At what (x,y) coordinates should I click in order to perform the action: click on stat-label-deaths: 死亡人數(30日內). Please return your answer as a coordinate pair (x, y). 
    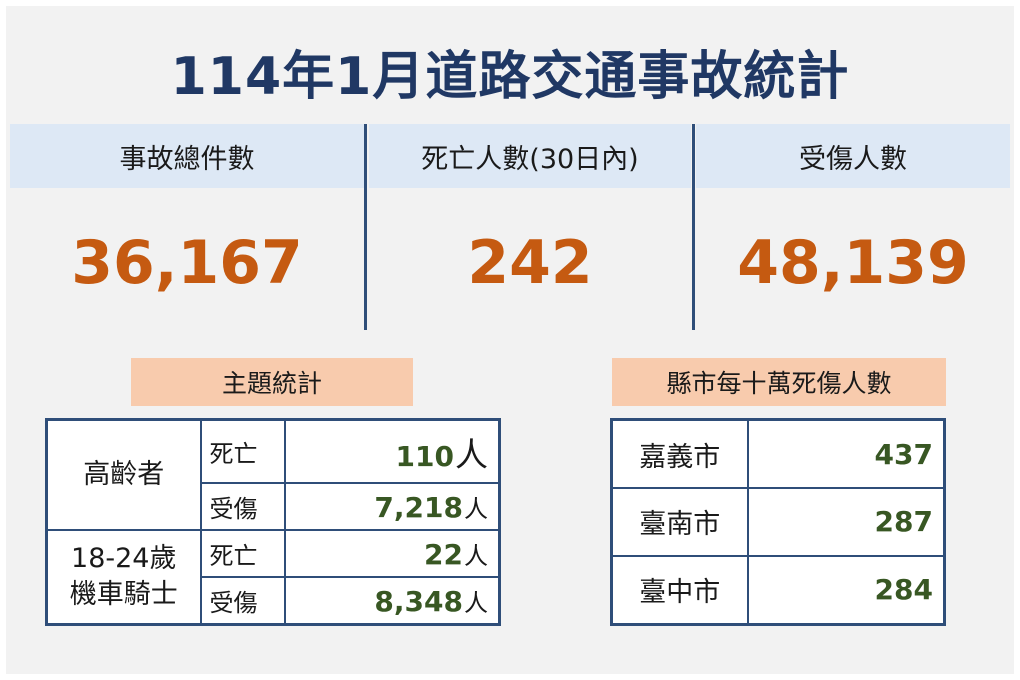
    Looking at the image, I should click on (530, 156).